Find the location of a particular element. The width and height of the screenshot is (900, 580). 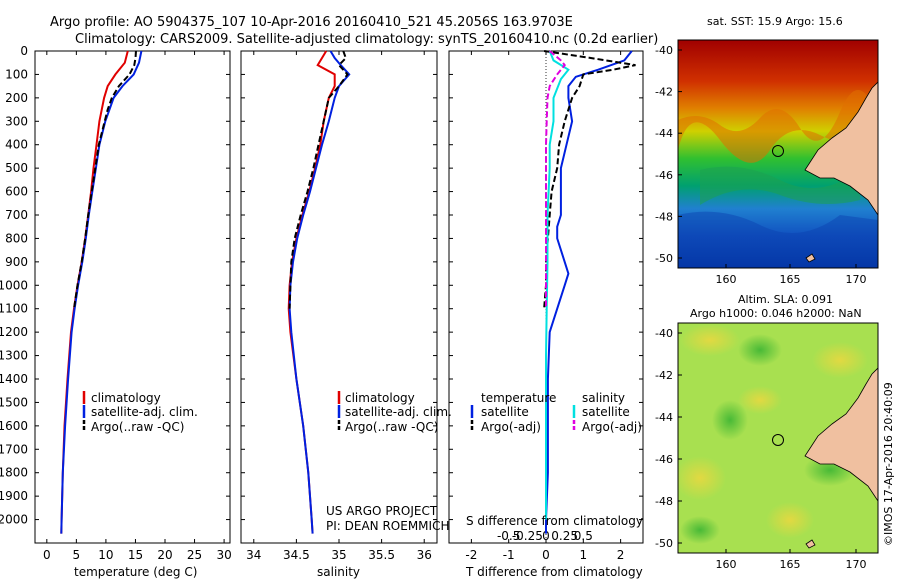

legend-heading-salinity: salinity is located at coordinates (603, 398).